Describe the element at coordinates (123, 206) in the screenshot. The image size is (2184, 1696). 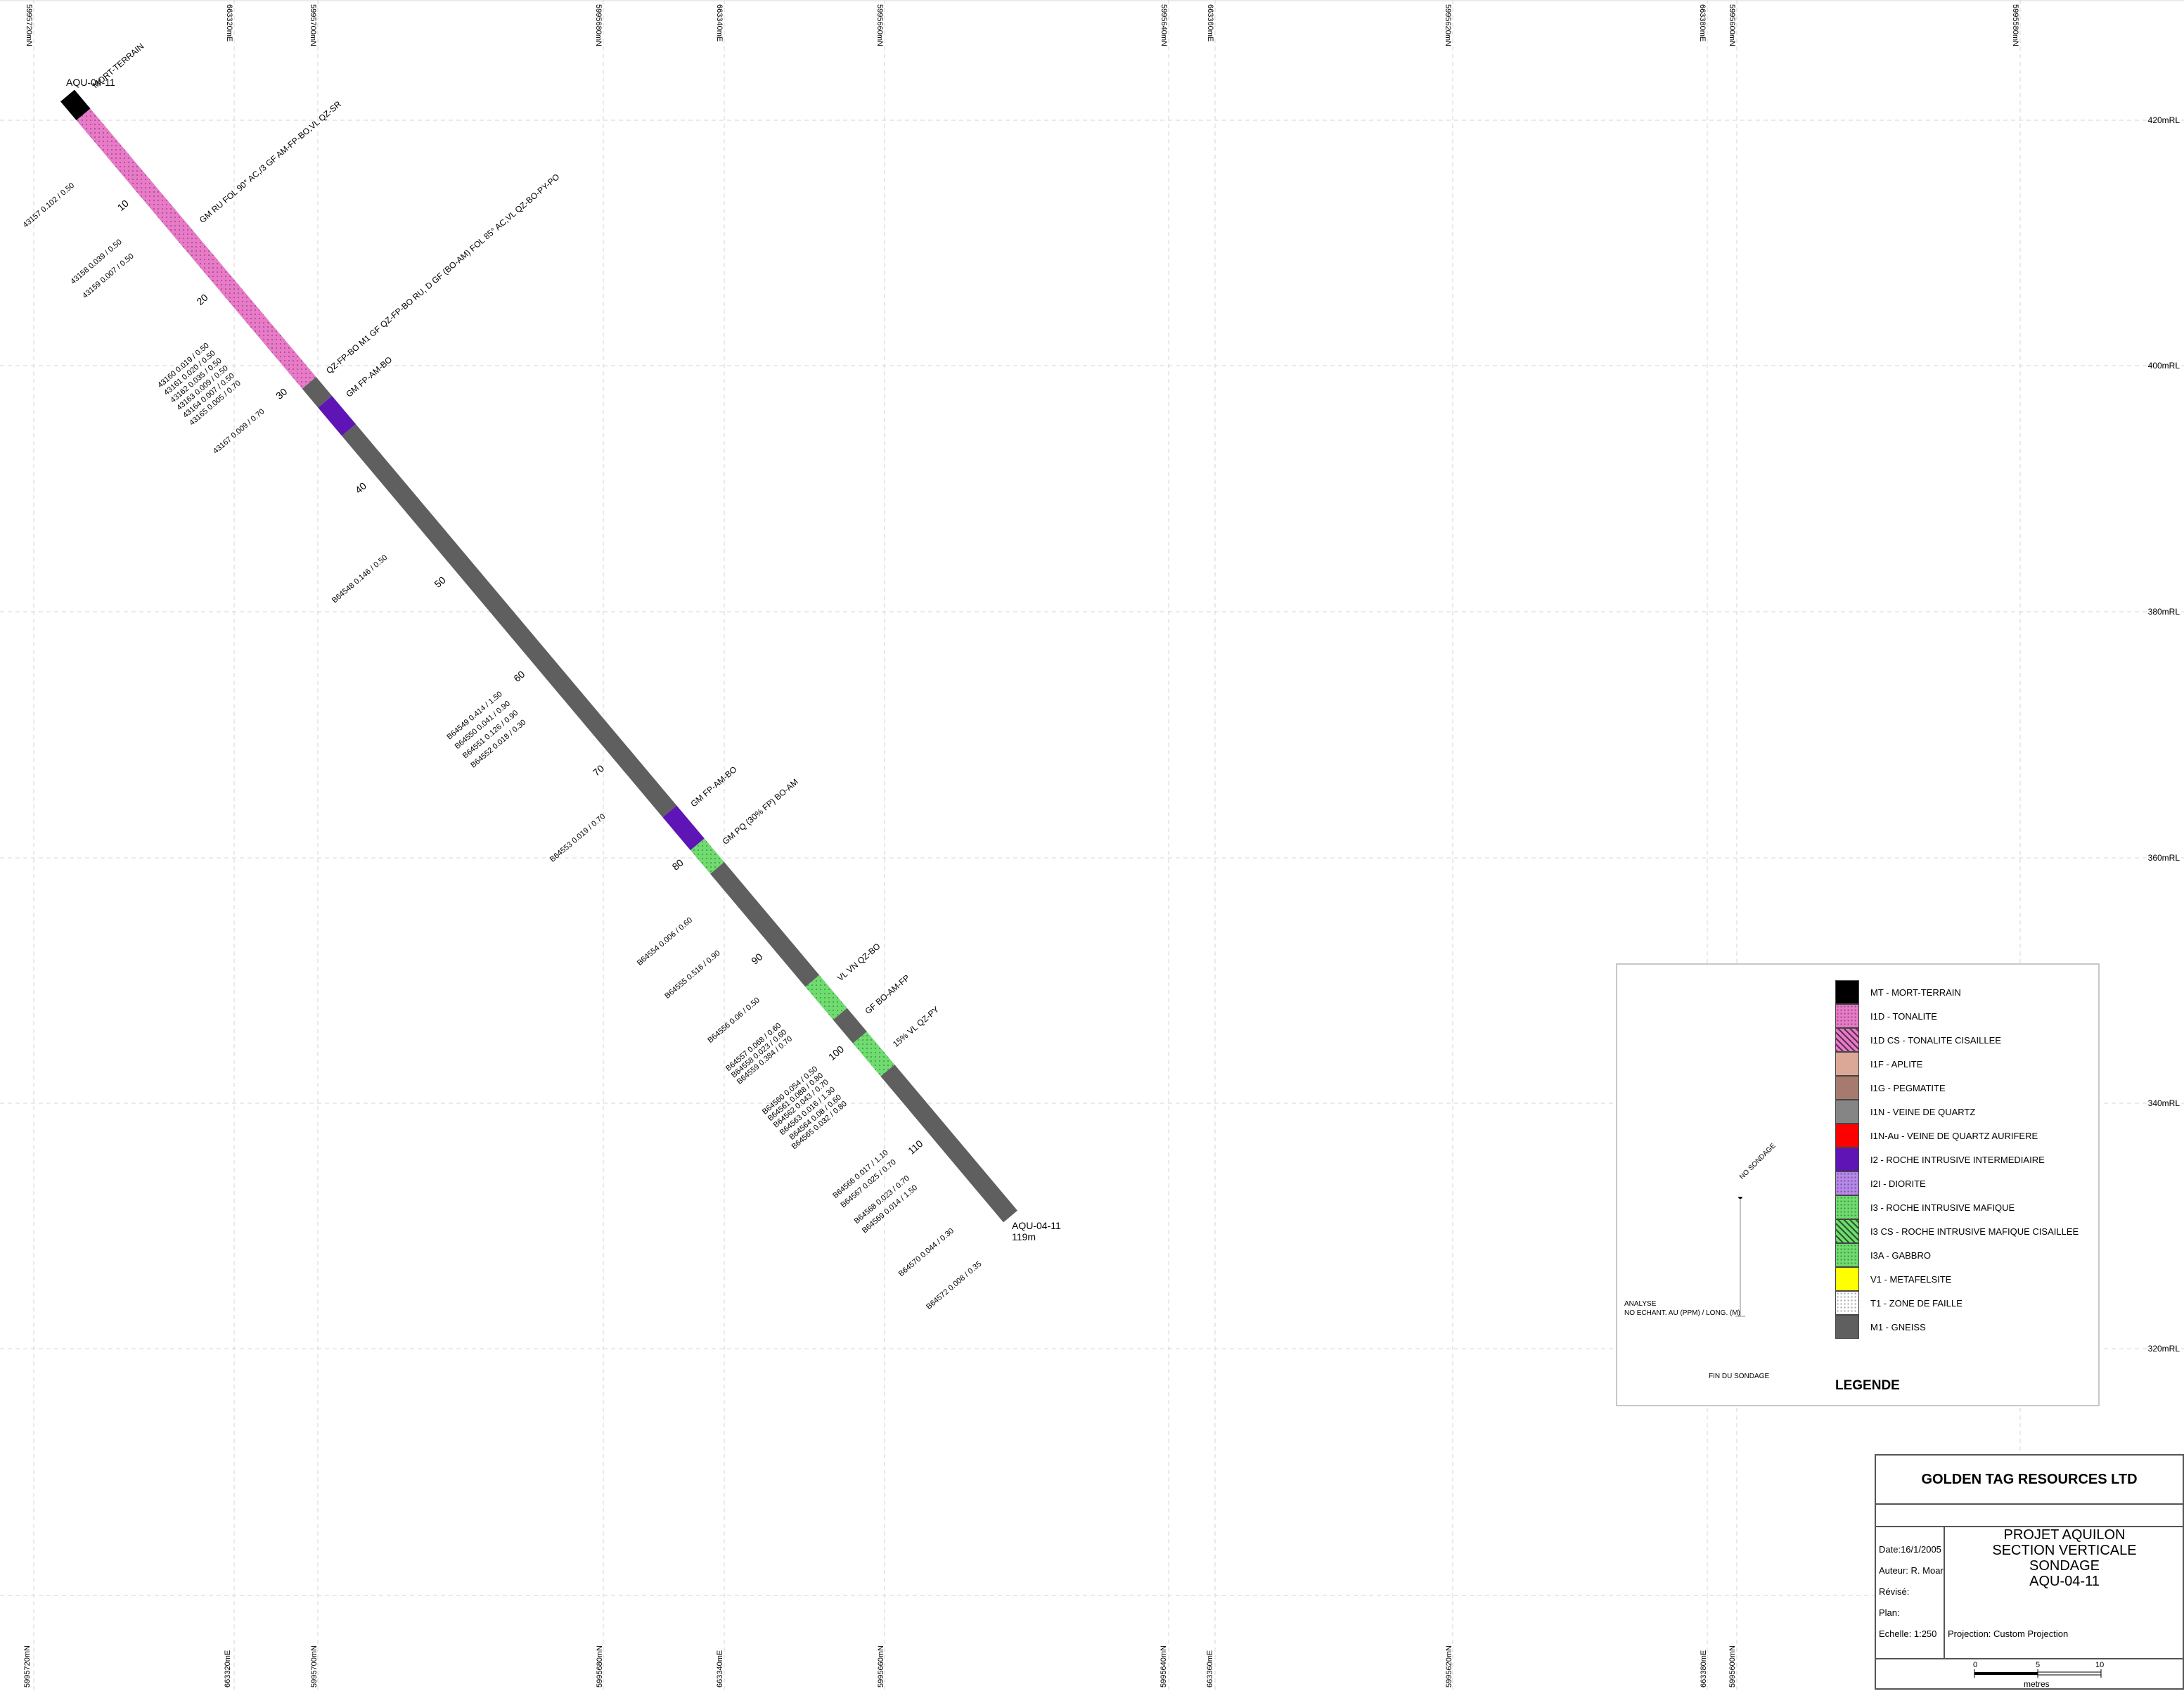
I see `depth-tick-label: 10` at that location.